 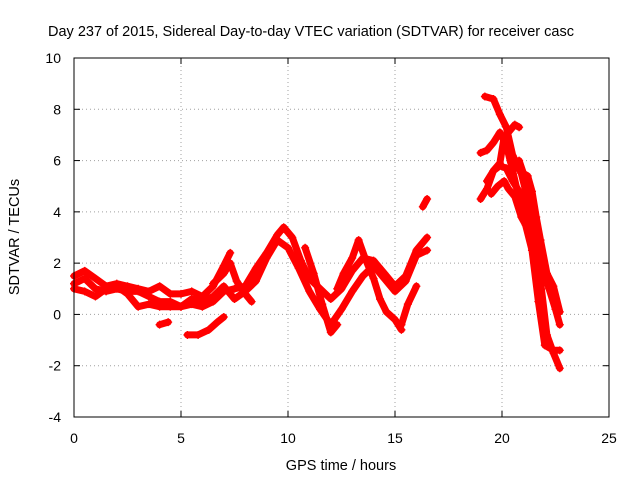 What do you see at coordinates (57, 314) in the screenshot?
I see `y-tick-label: 0` at bounding box center [57, 314].